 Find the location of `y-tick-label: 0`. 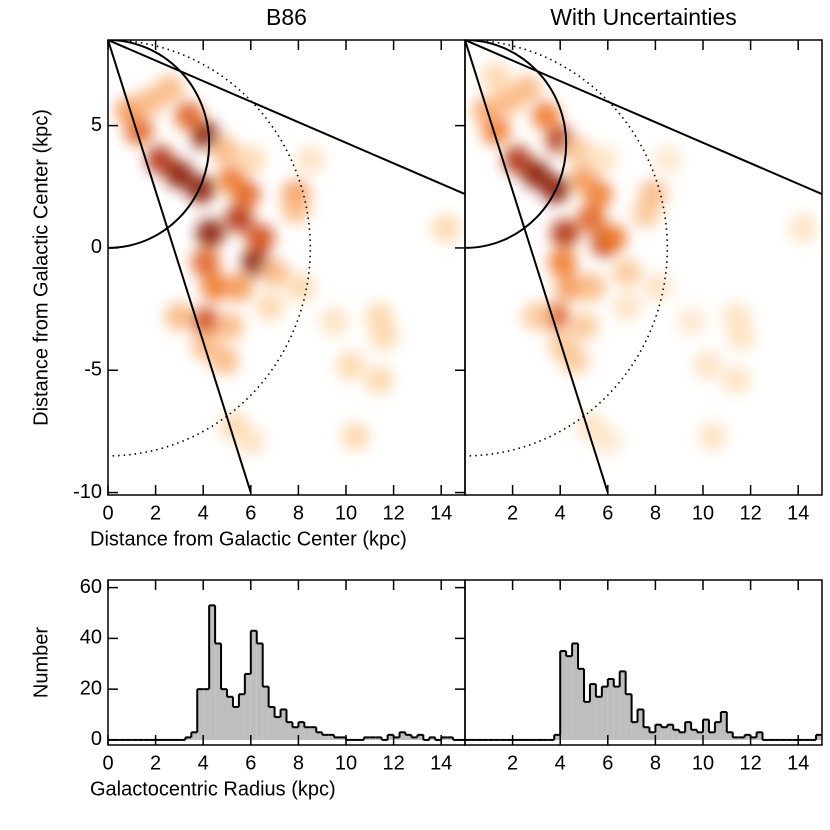

y-tick-label: 0 is located at coordinates (96, 739).